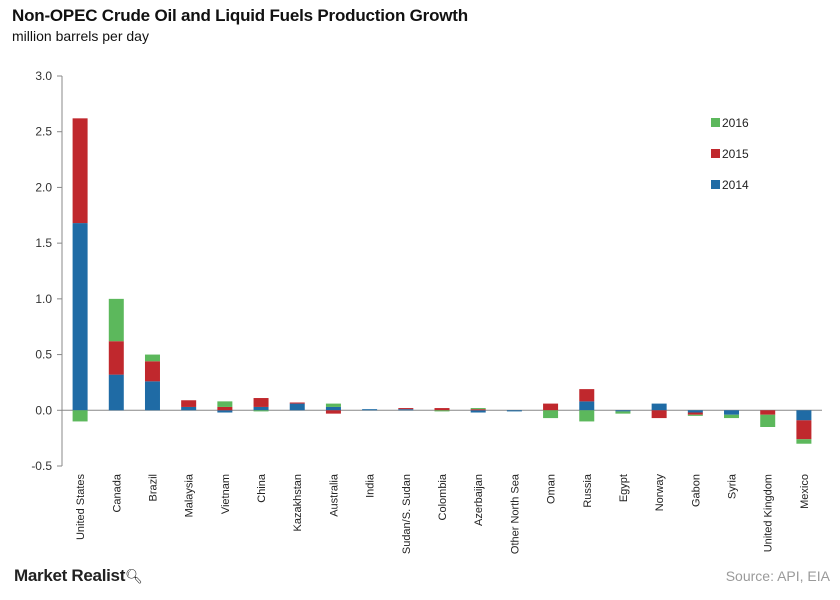 The height and width of the screenshot is (600, 840). I want to click on legend-label-2015: 2015, so click(735, 154).